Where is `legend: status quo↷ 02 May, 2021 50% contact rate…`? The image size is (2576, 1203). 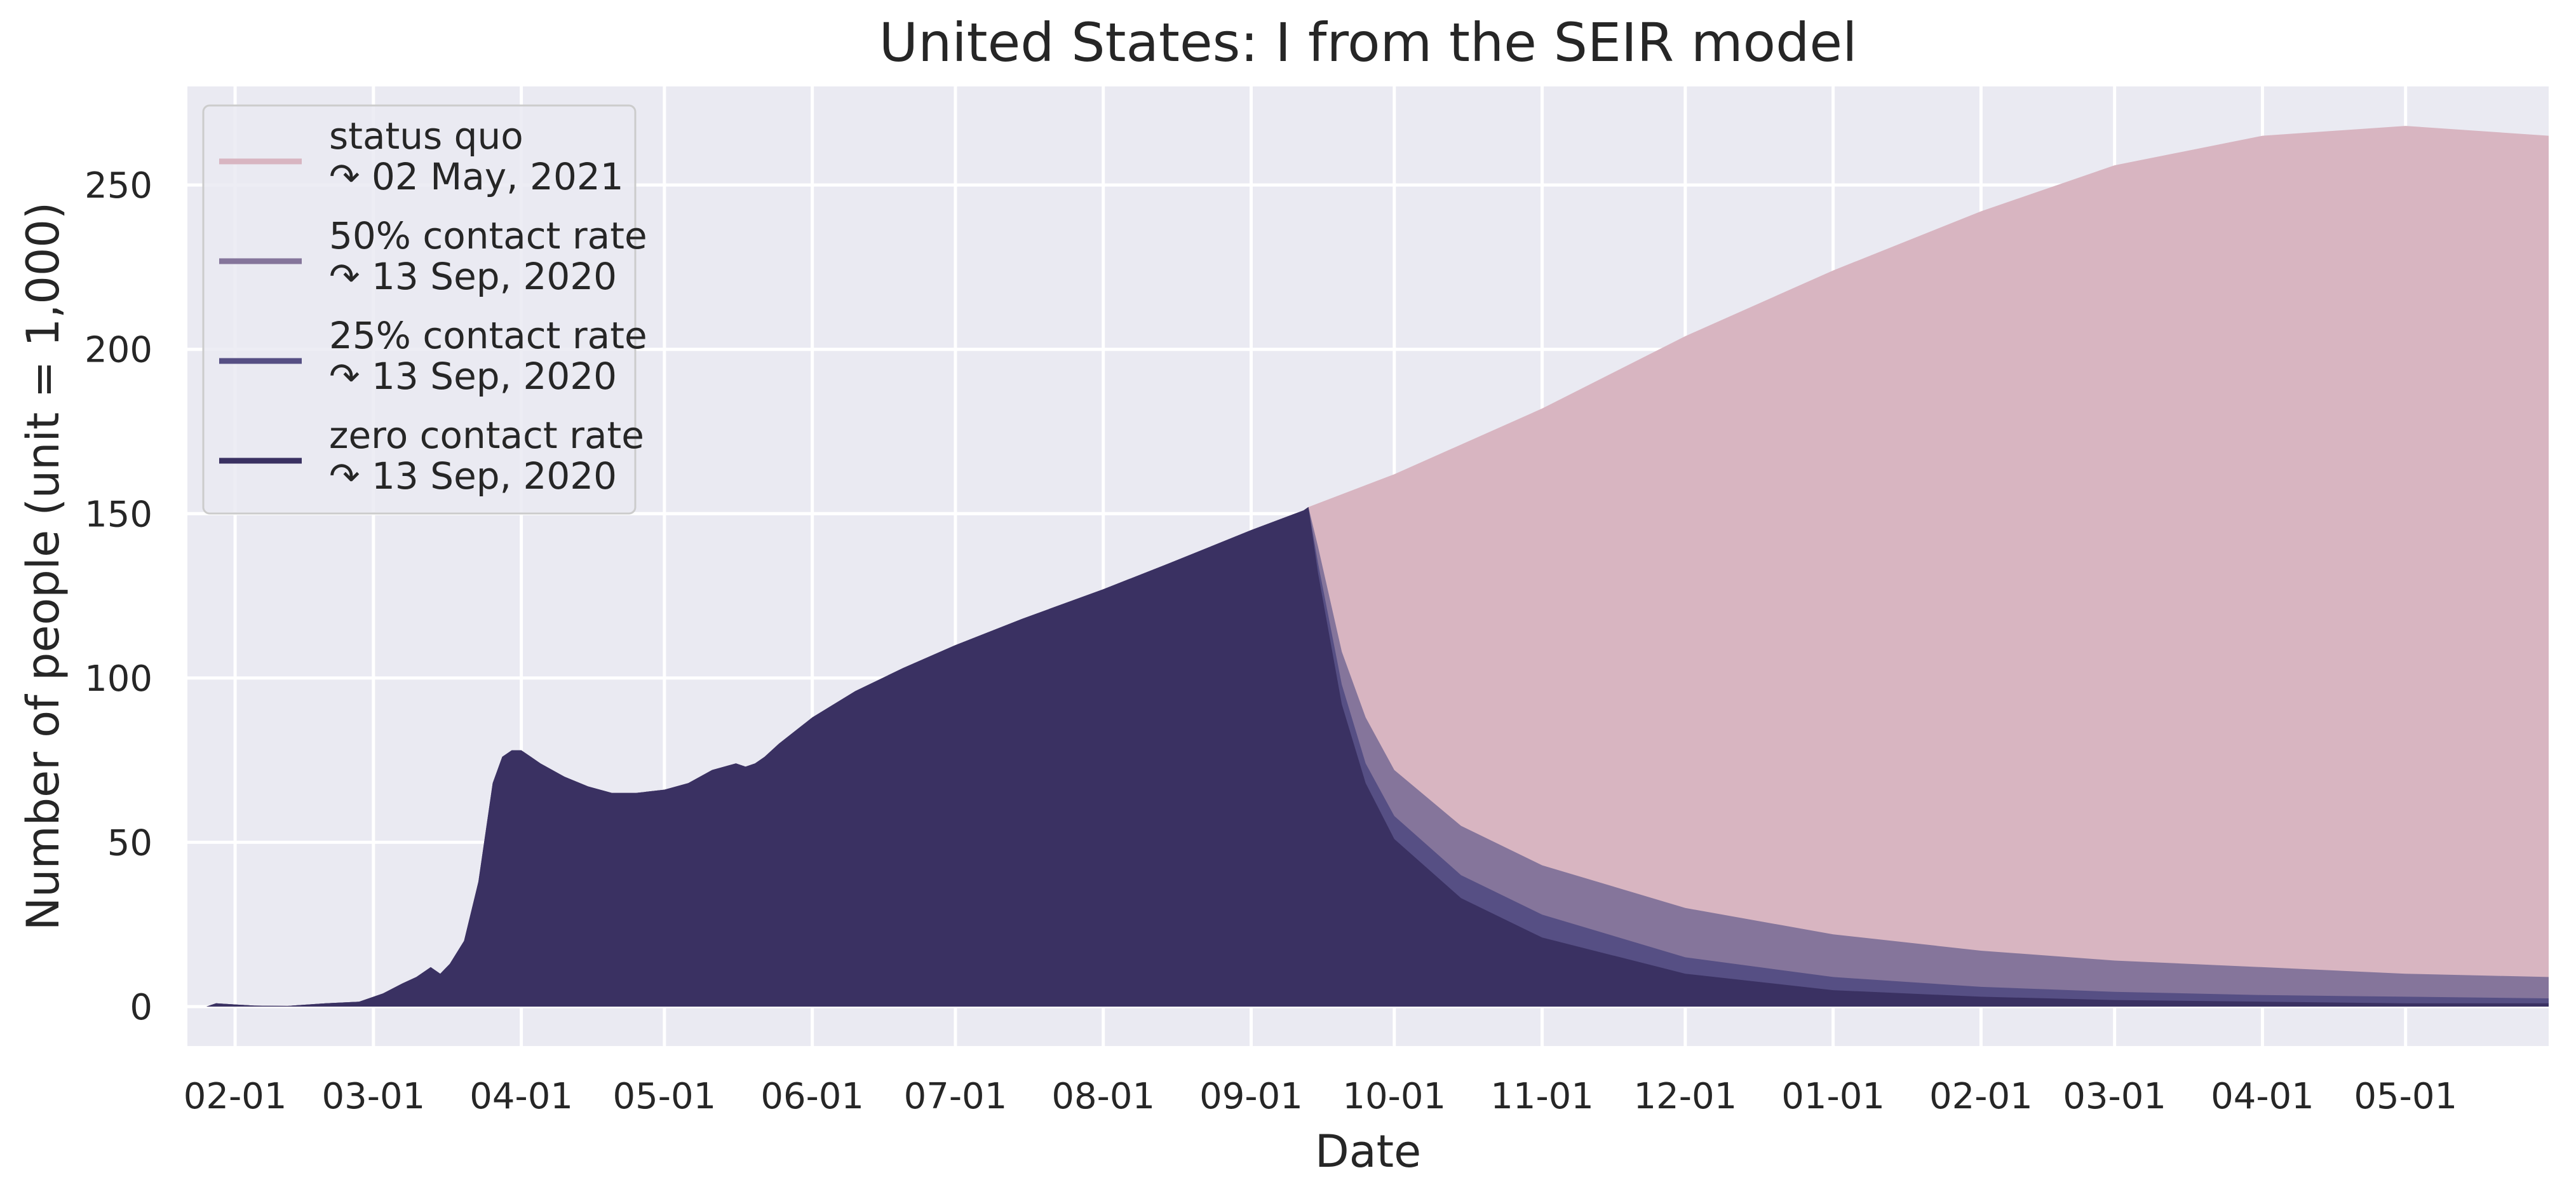 legend: status quo↷ 02 May, 2021 50% contact rate… is located at coordinates (424, 309).